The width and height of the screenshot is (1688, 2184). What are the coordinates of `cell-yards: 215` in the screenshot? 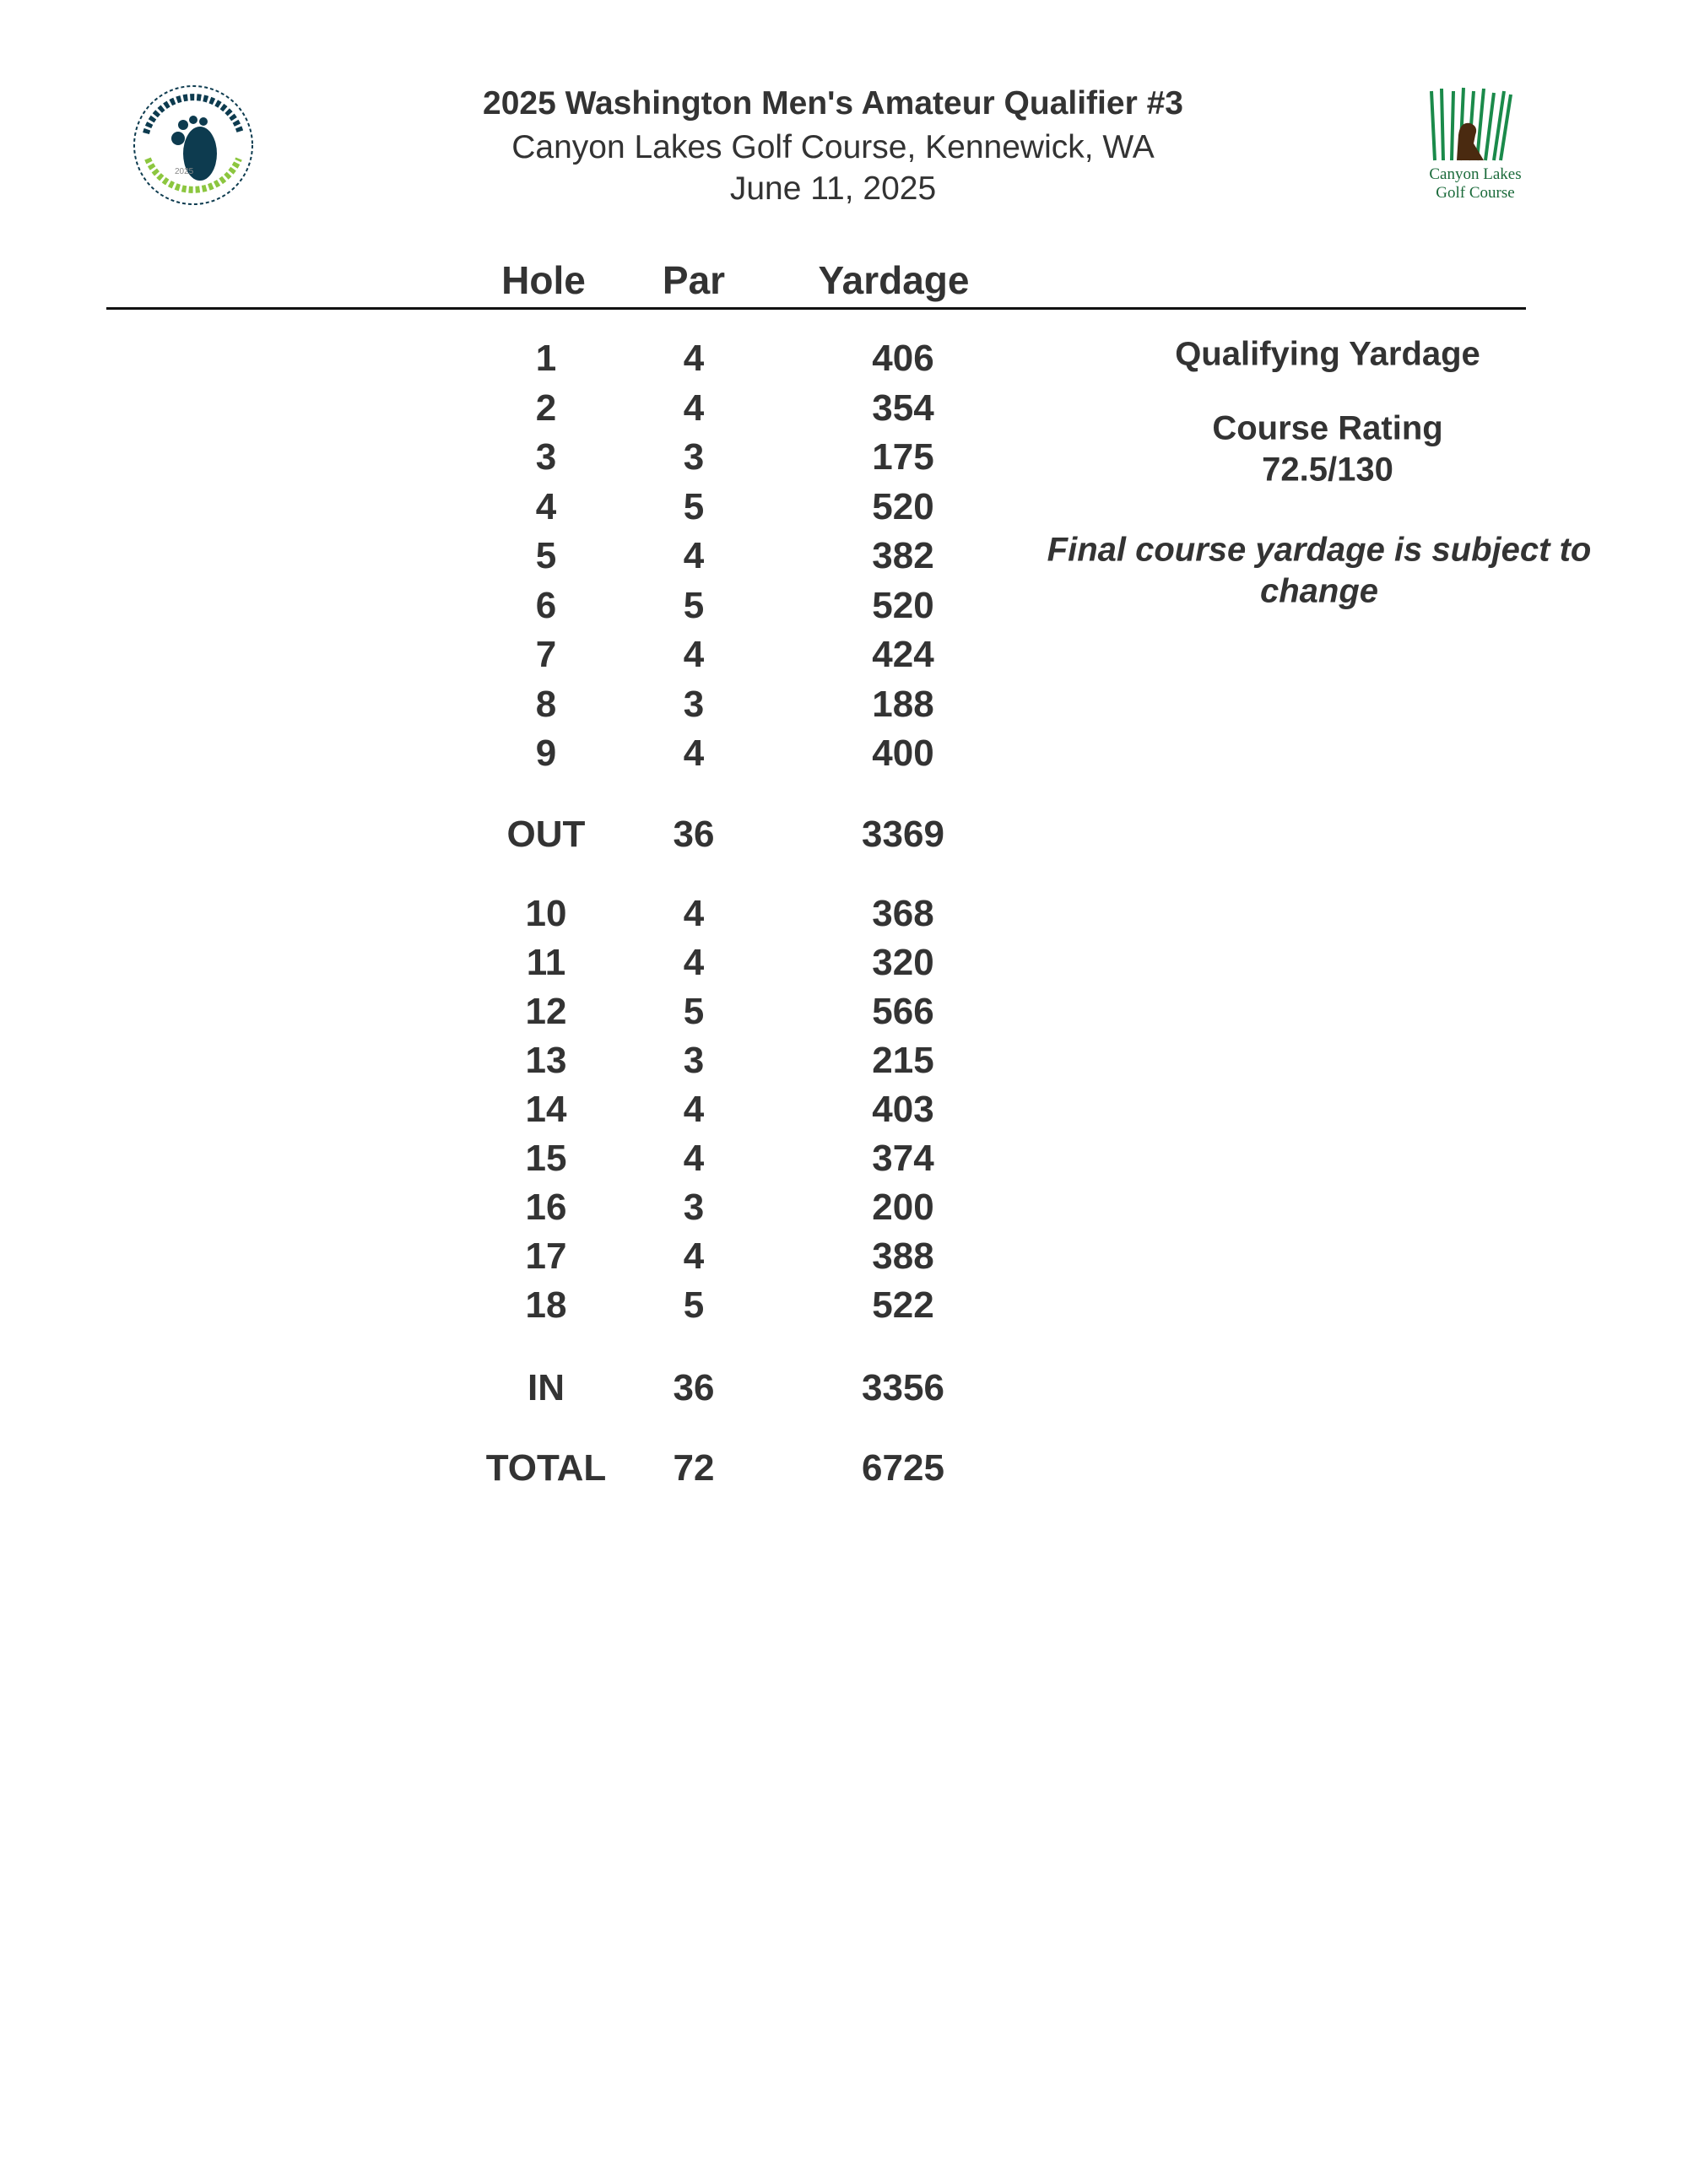 It's located at (903, 1060).